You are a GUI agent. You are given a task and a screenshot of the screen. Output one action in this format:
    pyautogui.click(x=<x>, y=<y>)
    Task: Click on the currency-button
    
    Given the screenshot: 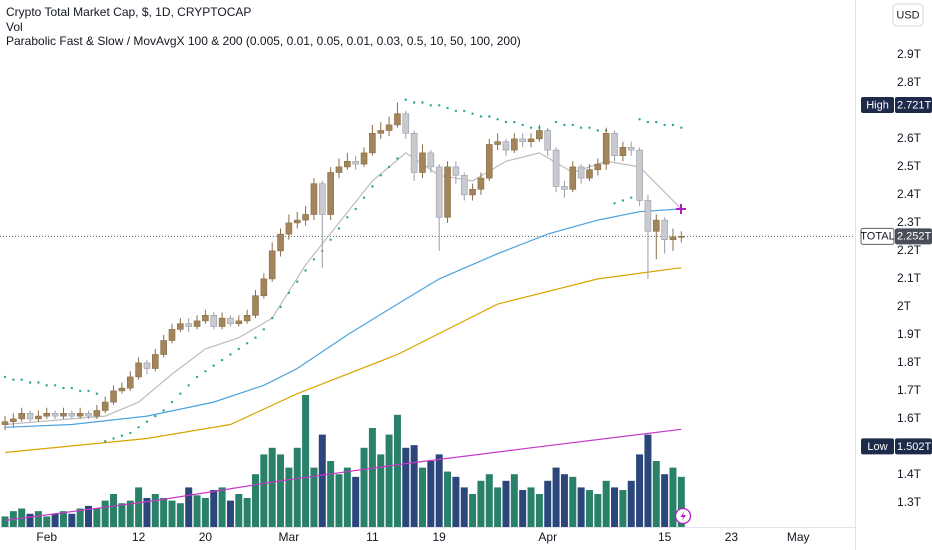 What is the action you would take?
    pyautogui.click(x=908, y=15)
    